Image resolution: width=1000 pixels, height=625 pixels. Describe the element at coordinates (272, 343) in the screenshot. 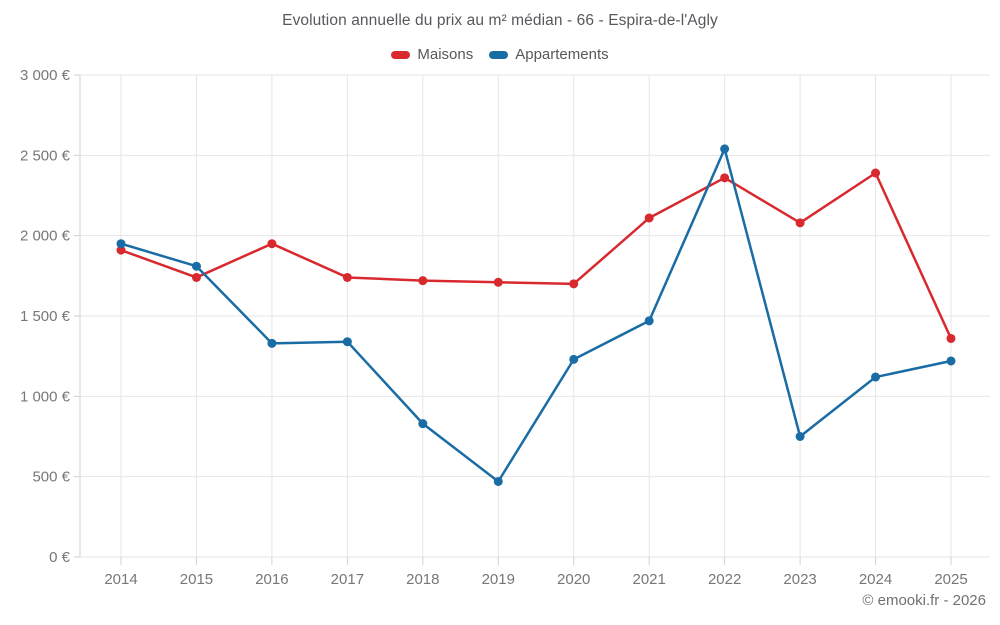

I see `data-point-appartements-2016` at that location.